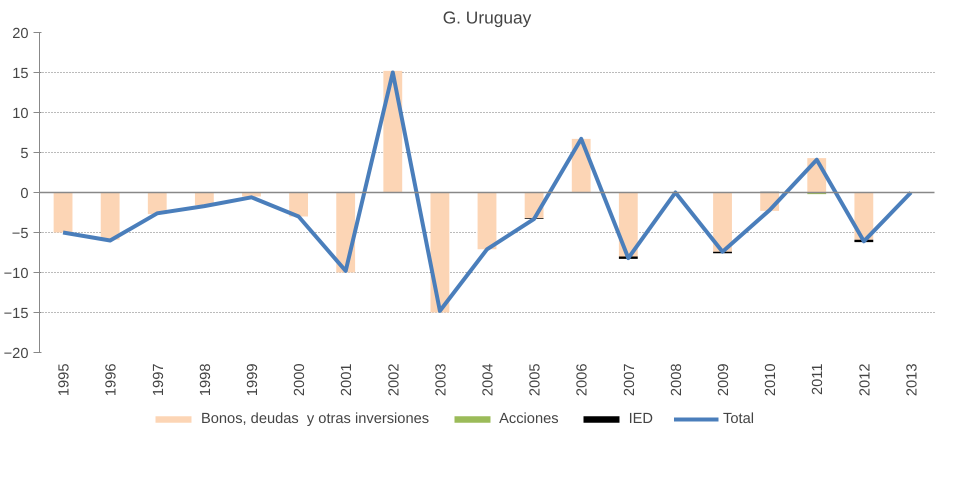  Describe the element at coordinates (738, 419) in the screenshot. I see `legend-label: Total` at that location.